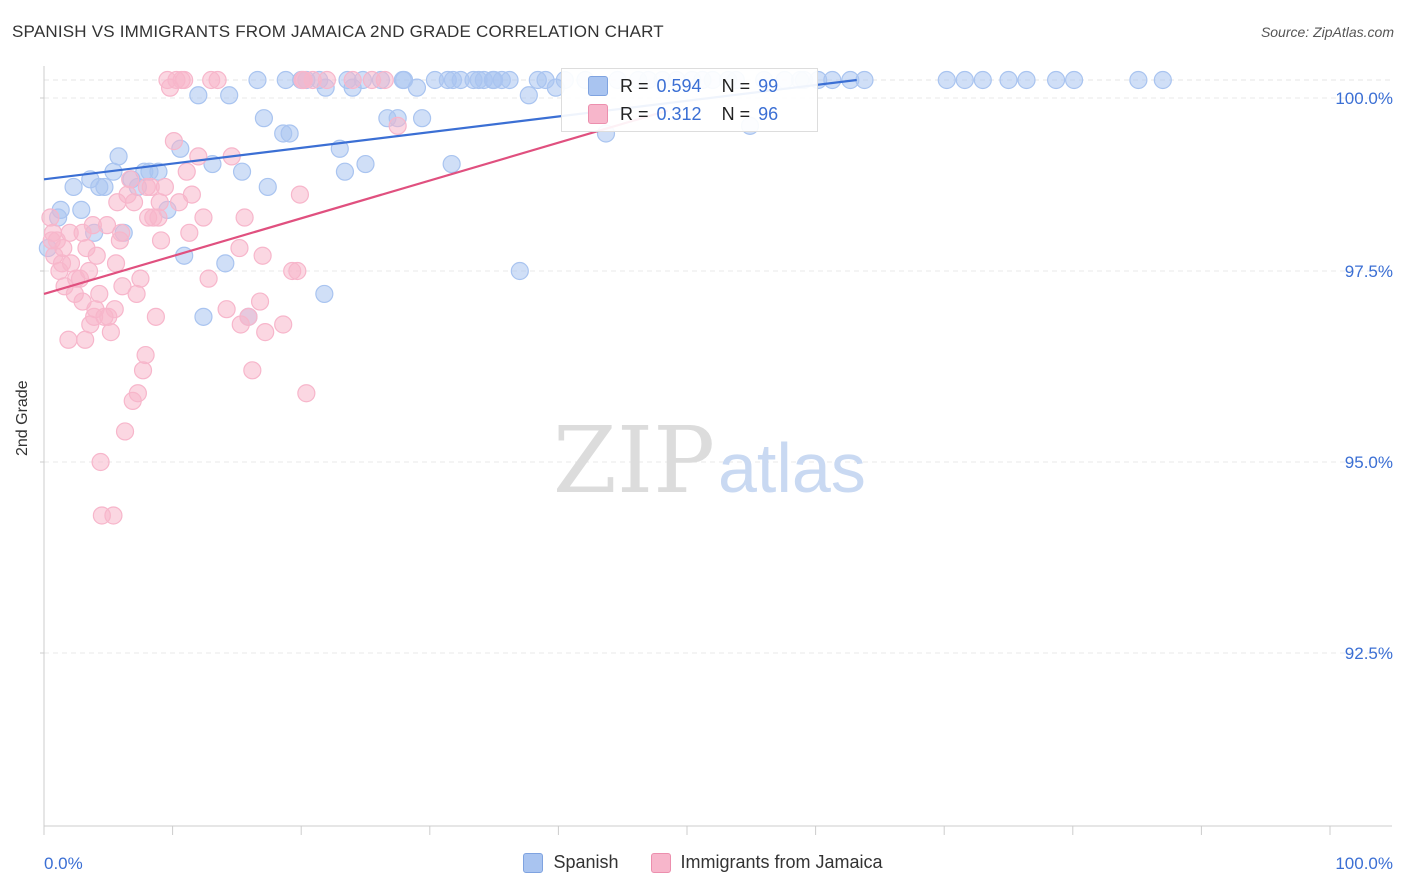 The height and width of the screenshot is (892, 1406). What do you see at coordinates (736, 85) in the screenshot?
I see `n-label: N =` at bounding box center [736, 85].